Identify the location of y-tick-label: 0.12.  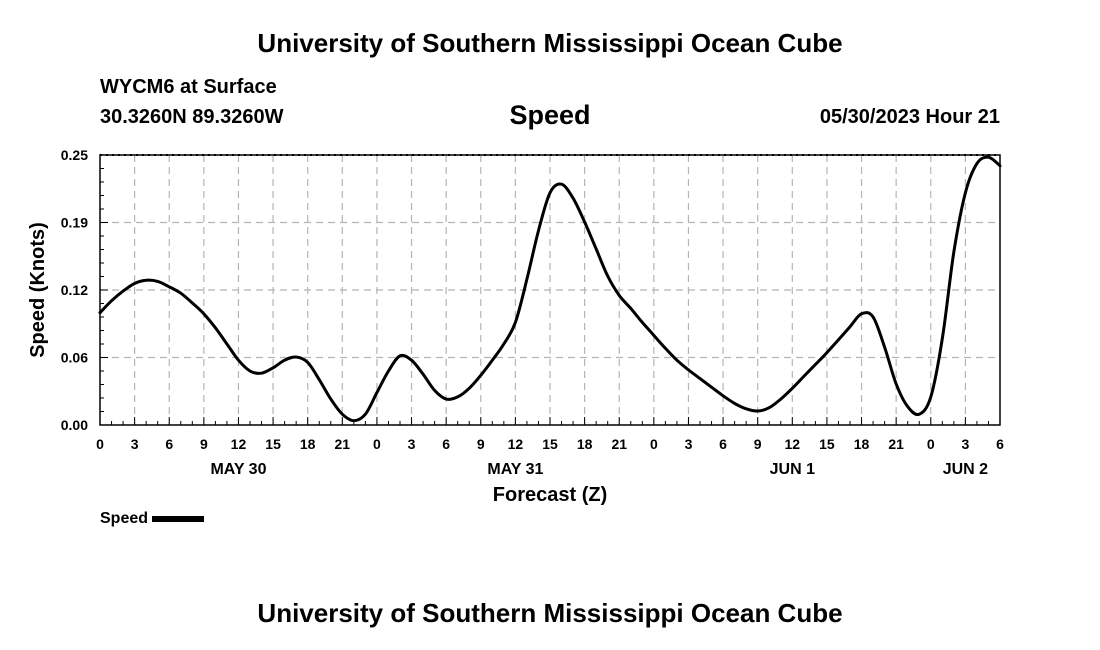
(74, 290).